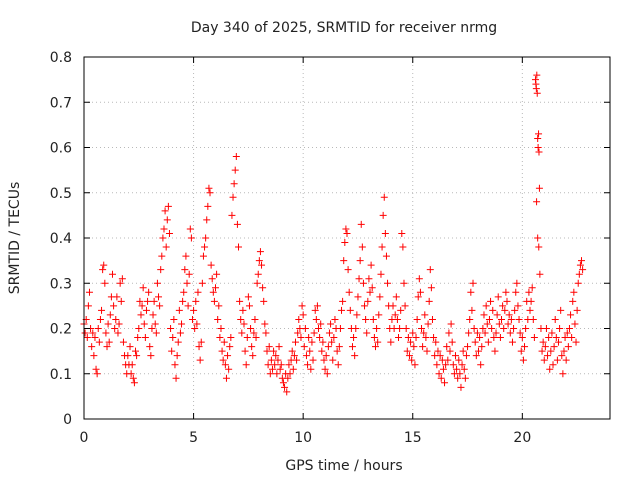  I want to click on y-tick-label: 0, so click(67, 420).